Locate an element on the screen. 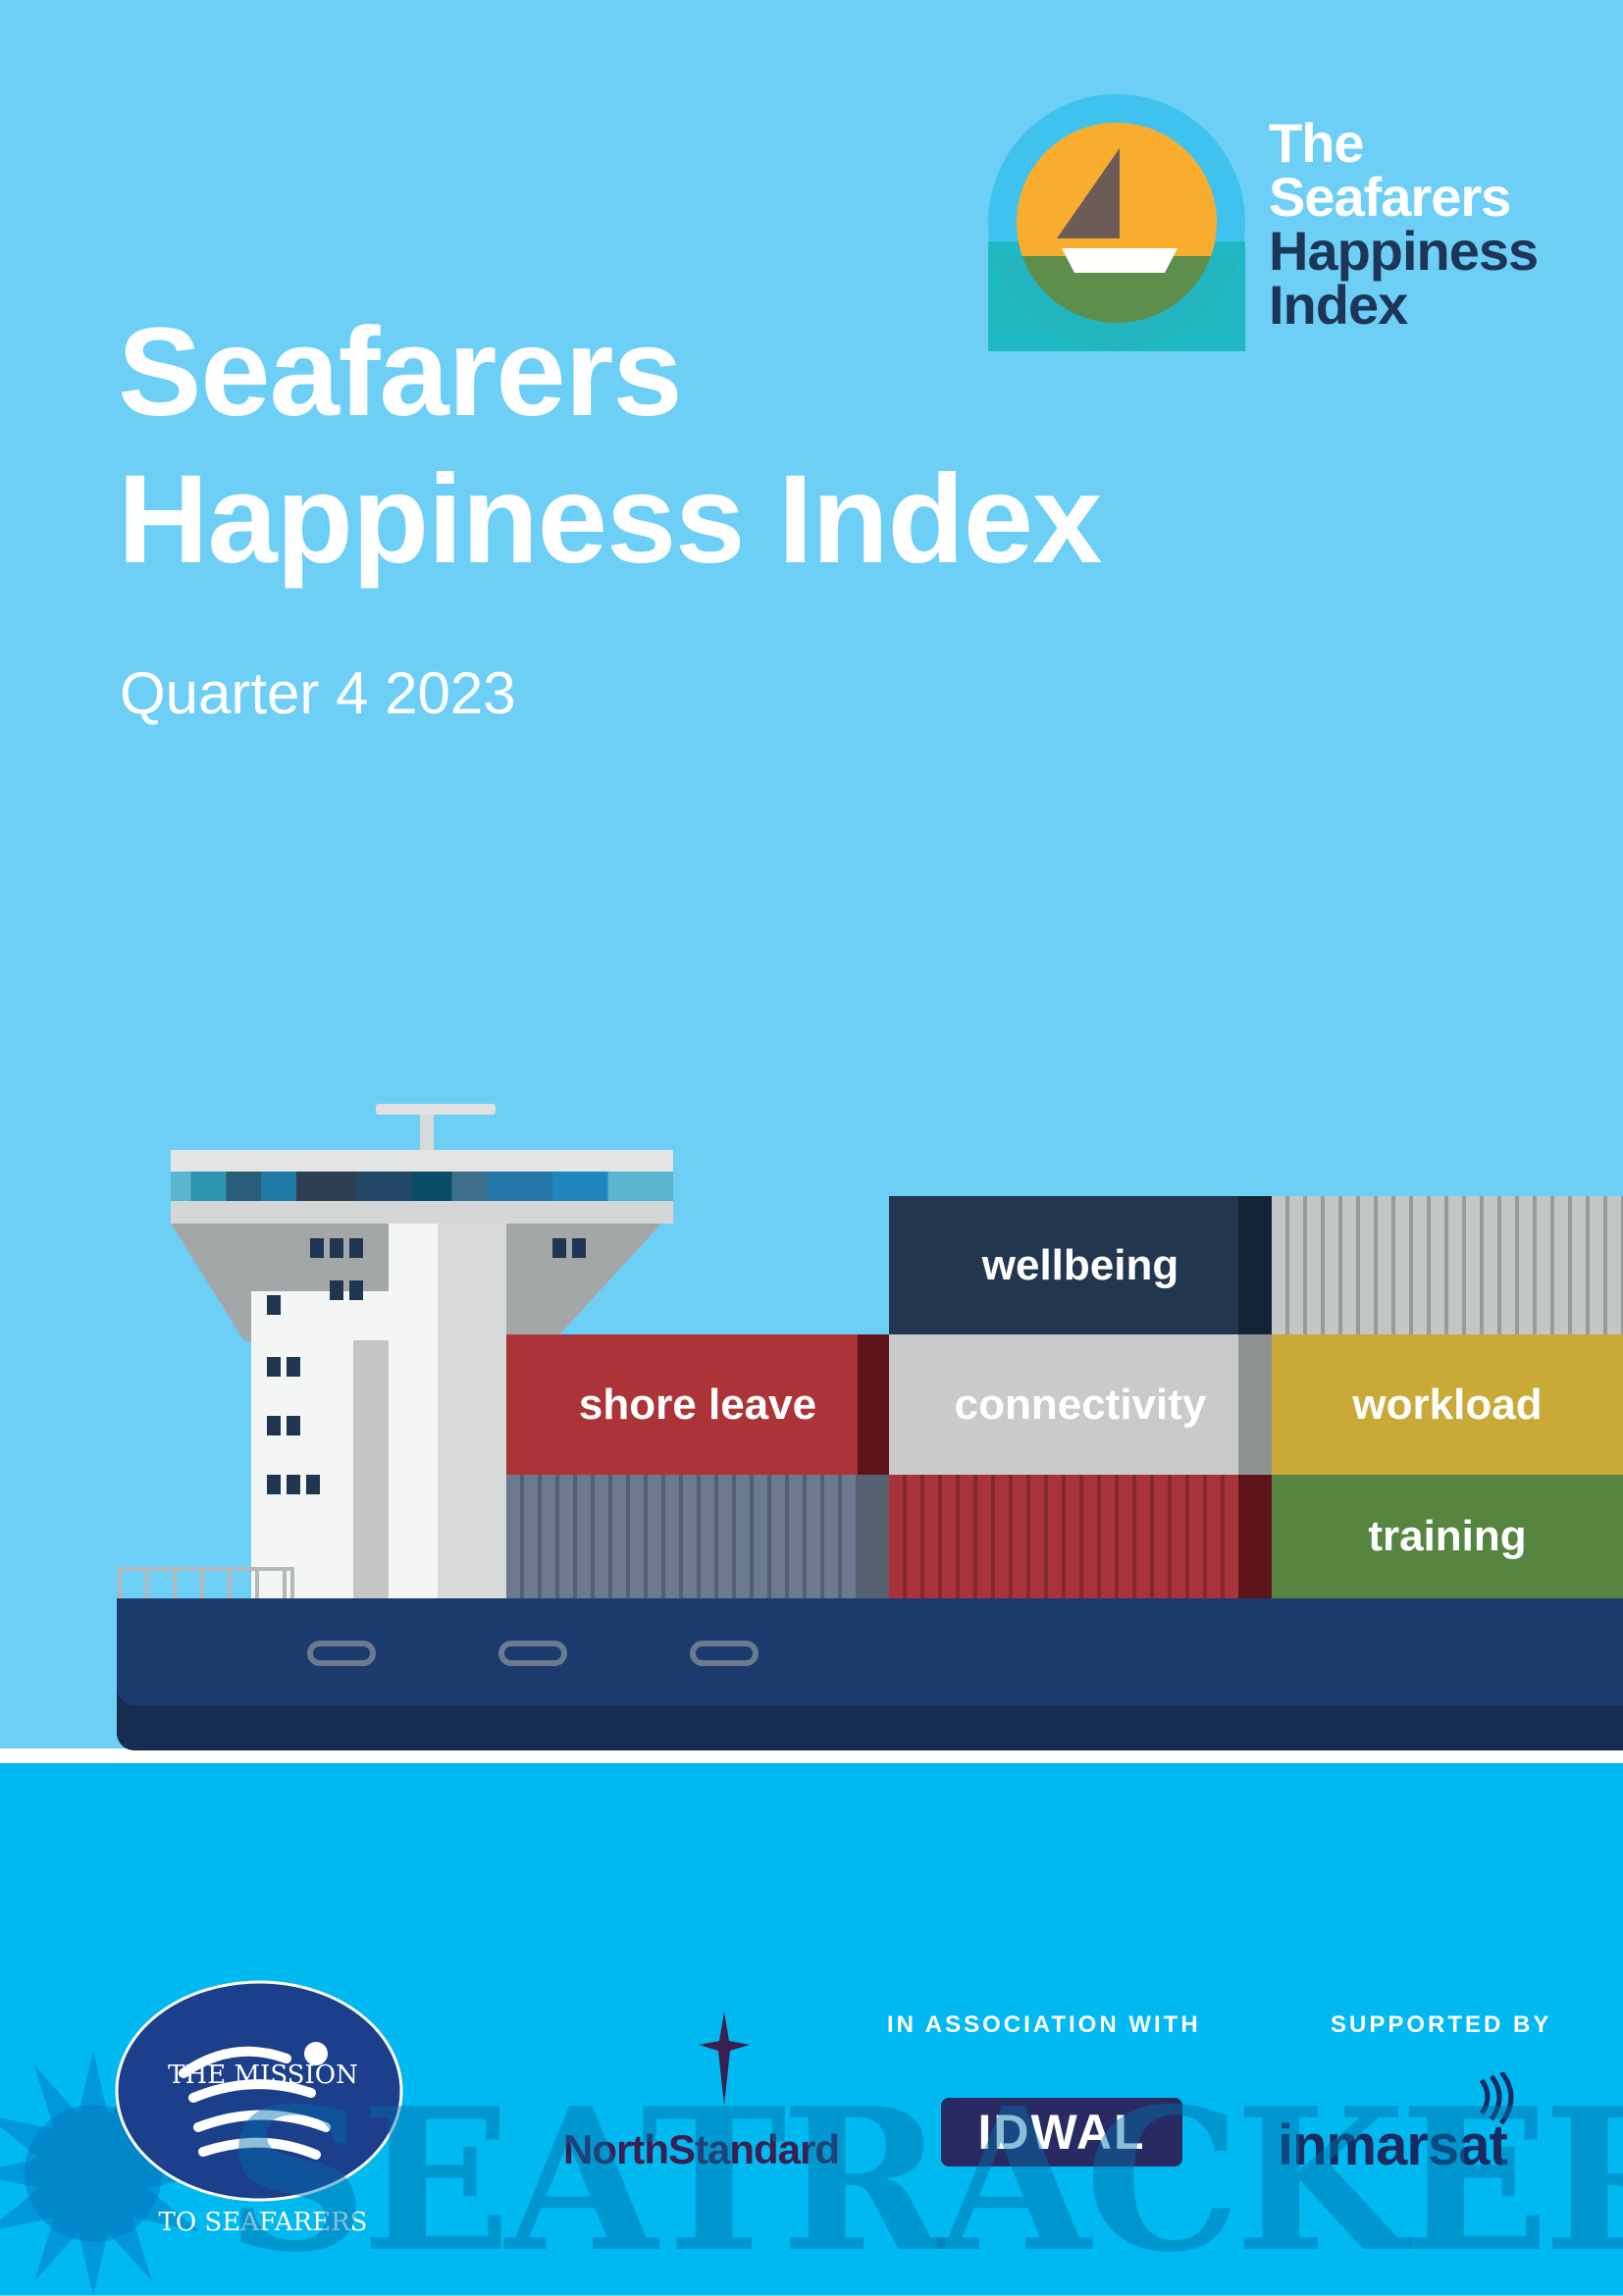 The width and height of the screenshot is (1623, 2296). title-line-1: Seafarers is located at coordinates (400, 372).